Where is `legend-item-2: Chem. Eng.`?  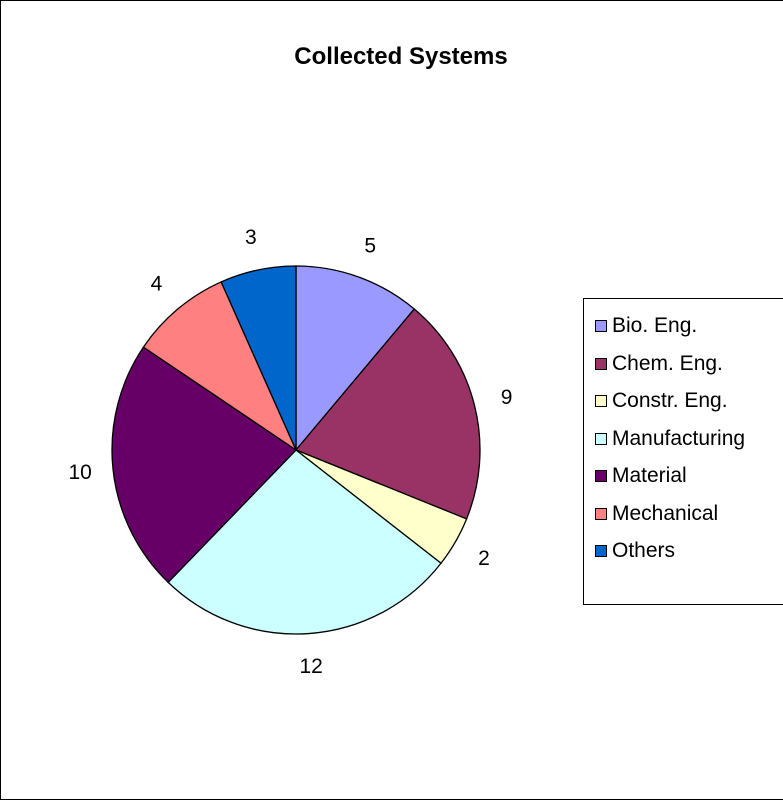
legend-item-2: Chem. Eng. is located at coordinates (659, 364).